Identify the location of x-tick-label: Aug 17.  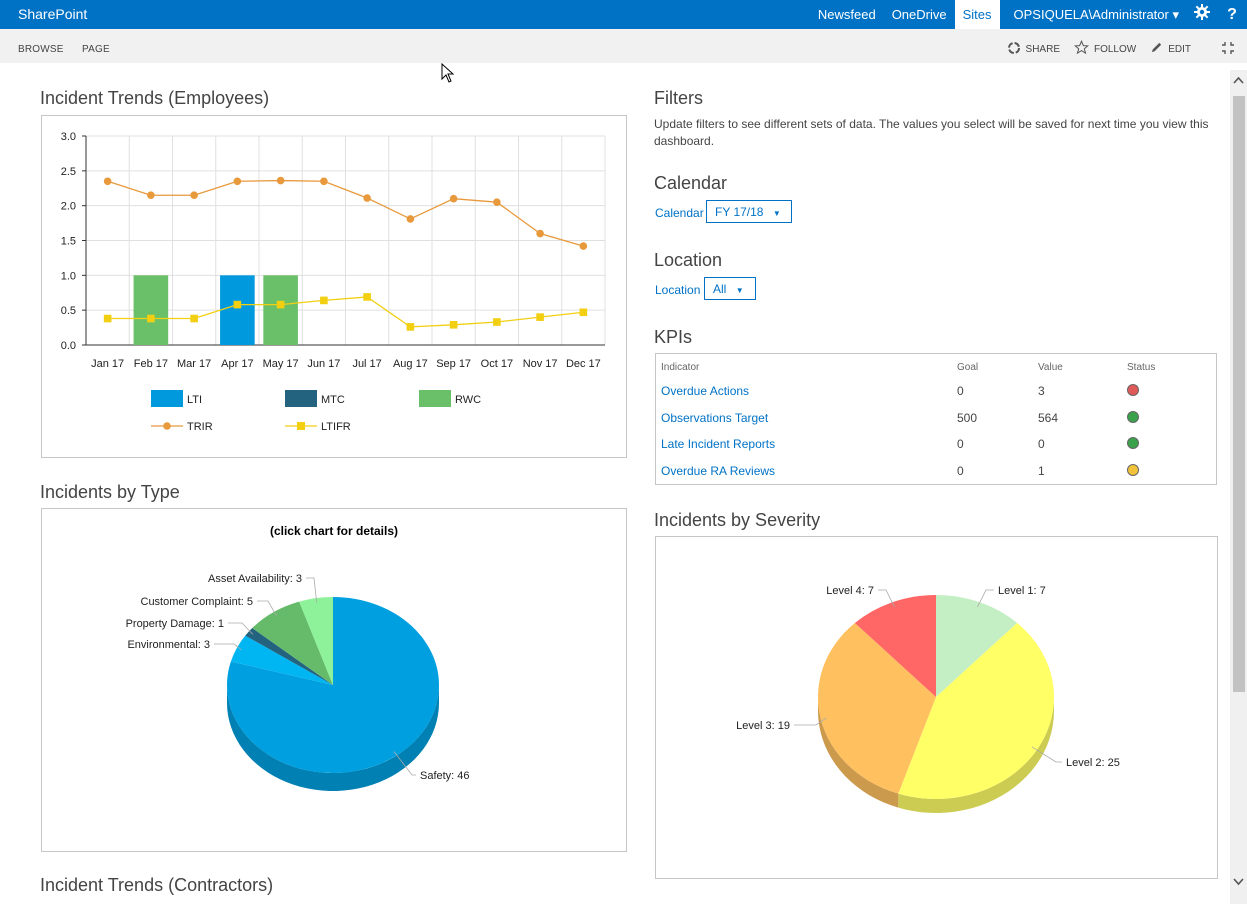
(410, 364).